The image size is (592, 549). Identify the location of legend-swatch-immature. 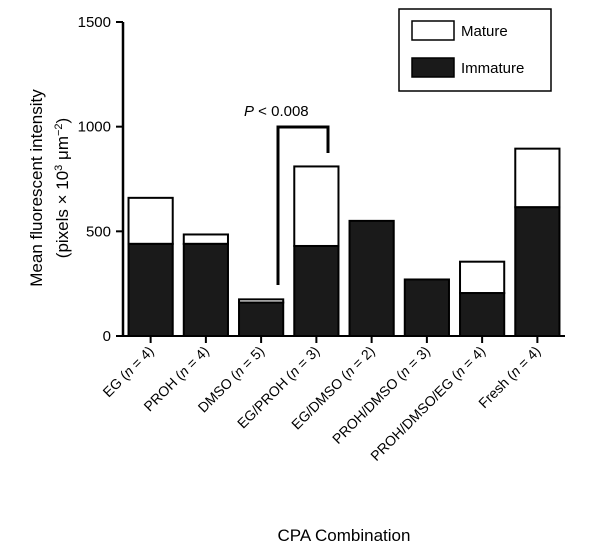
(433, 67).